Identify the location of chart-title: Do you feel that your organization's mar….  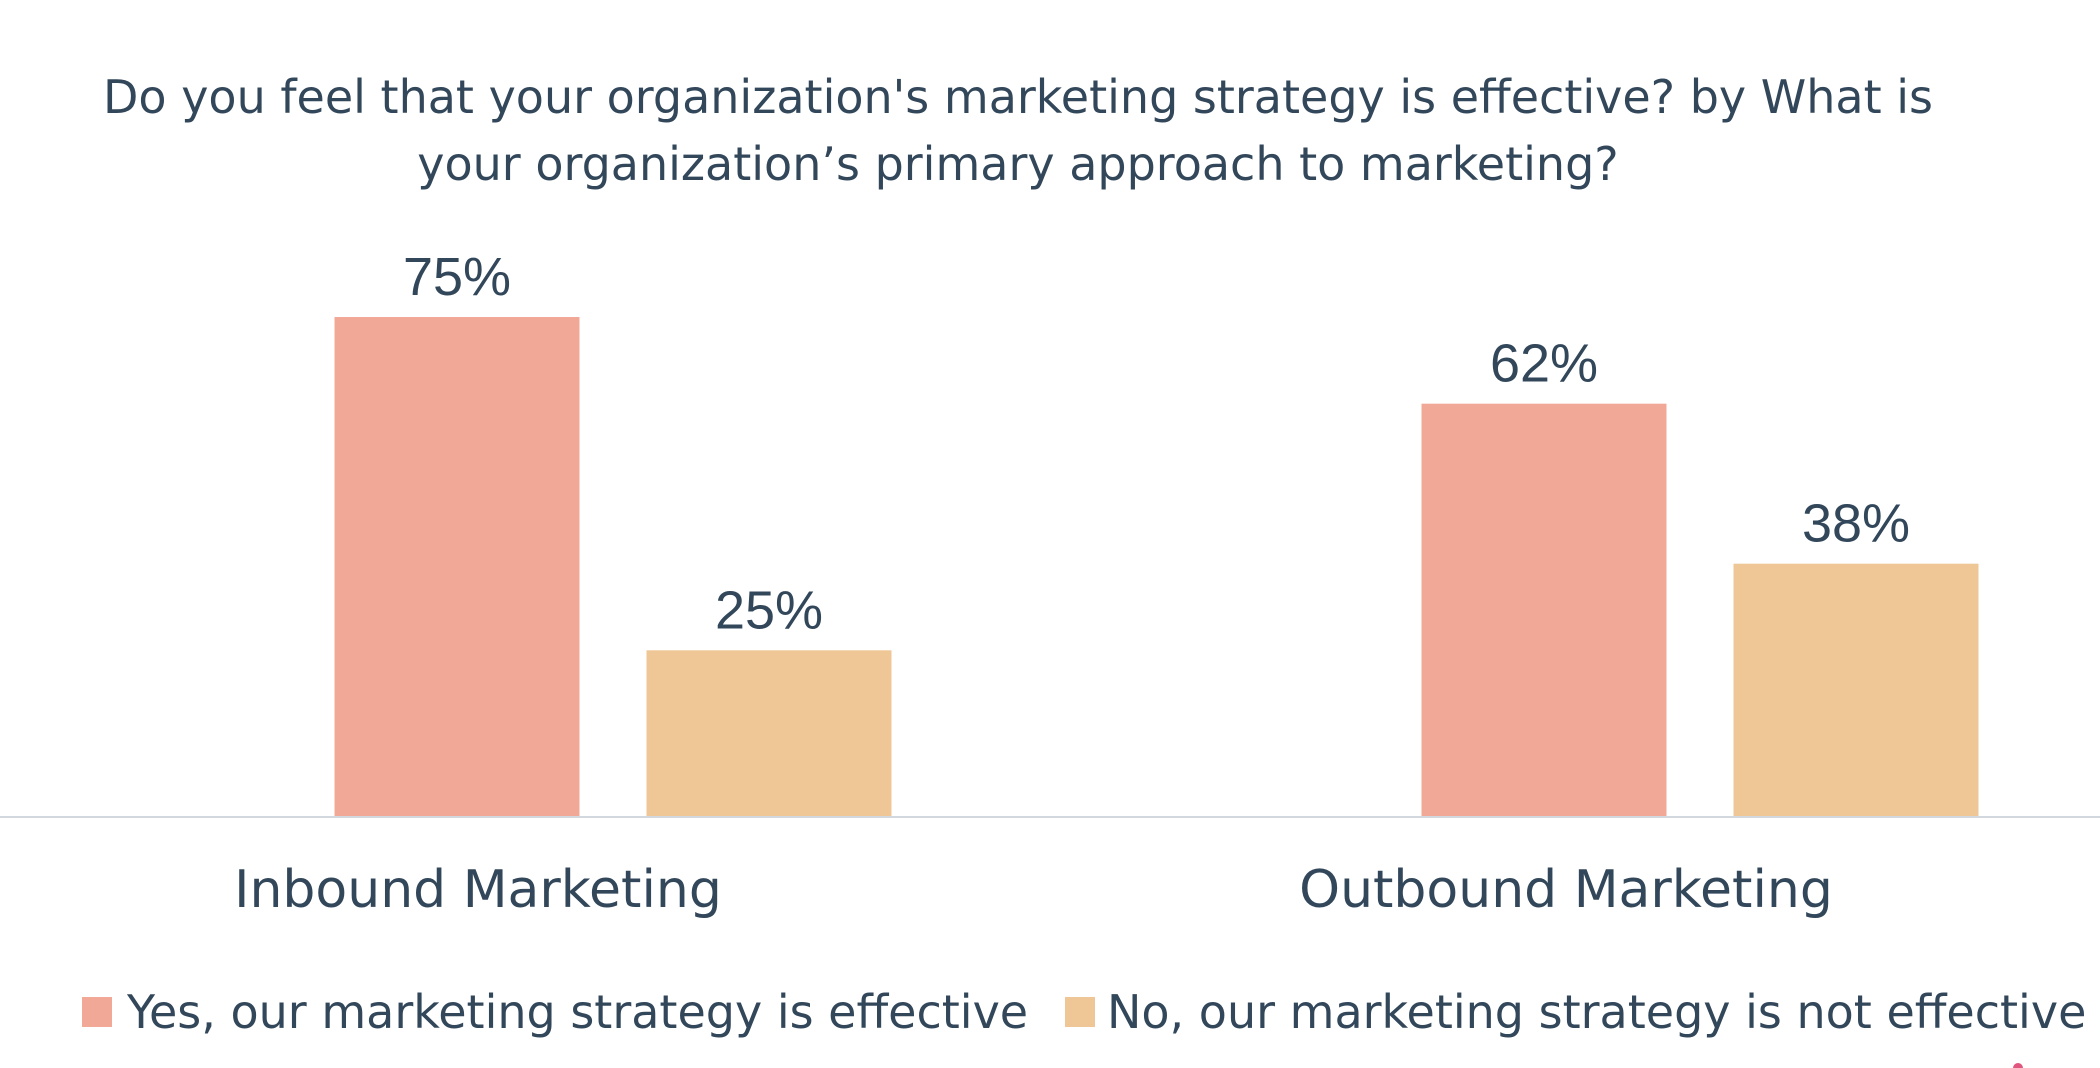
(1018, 130).